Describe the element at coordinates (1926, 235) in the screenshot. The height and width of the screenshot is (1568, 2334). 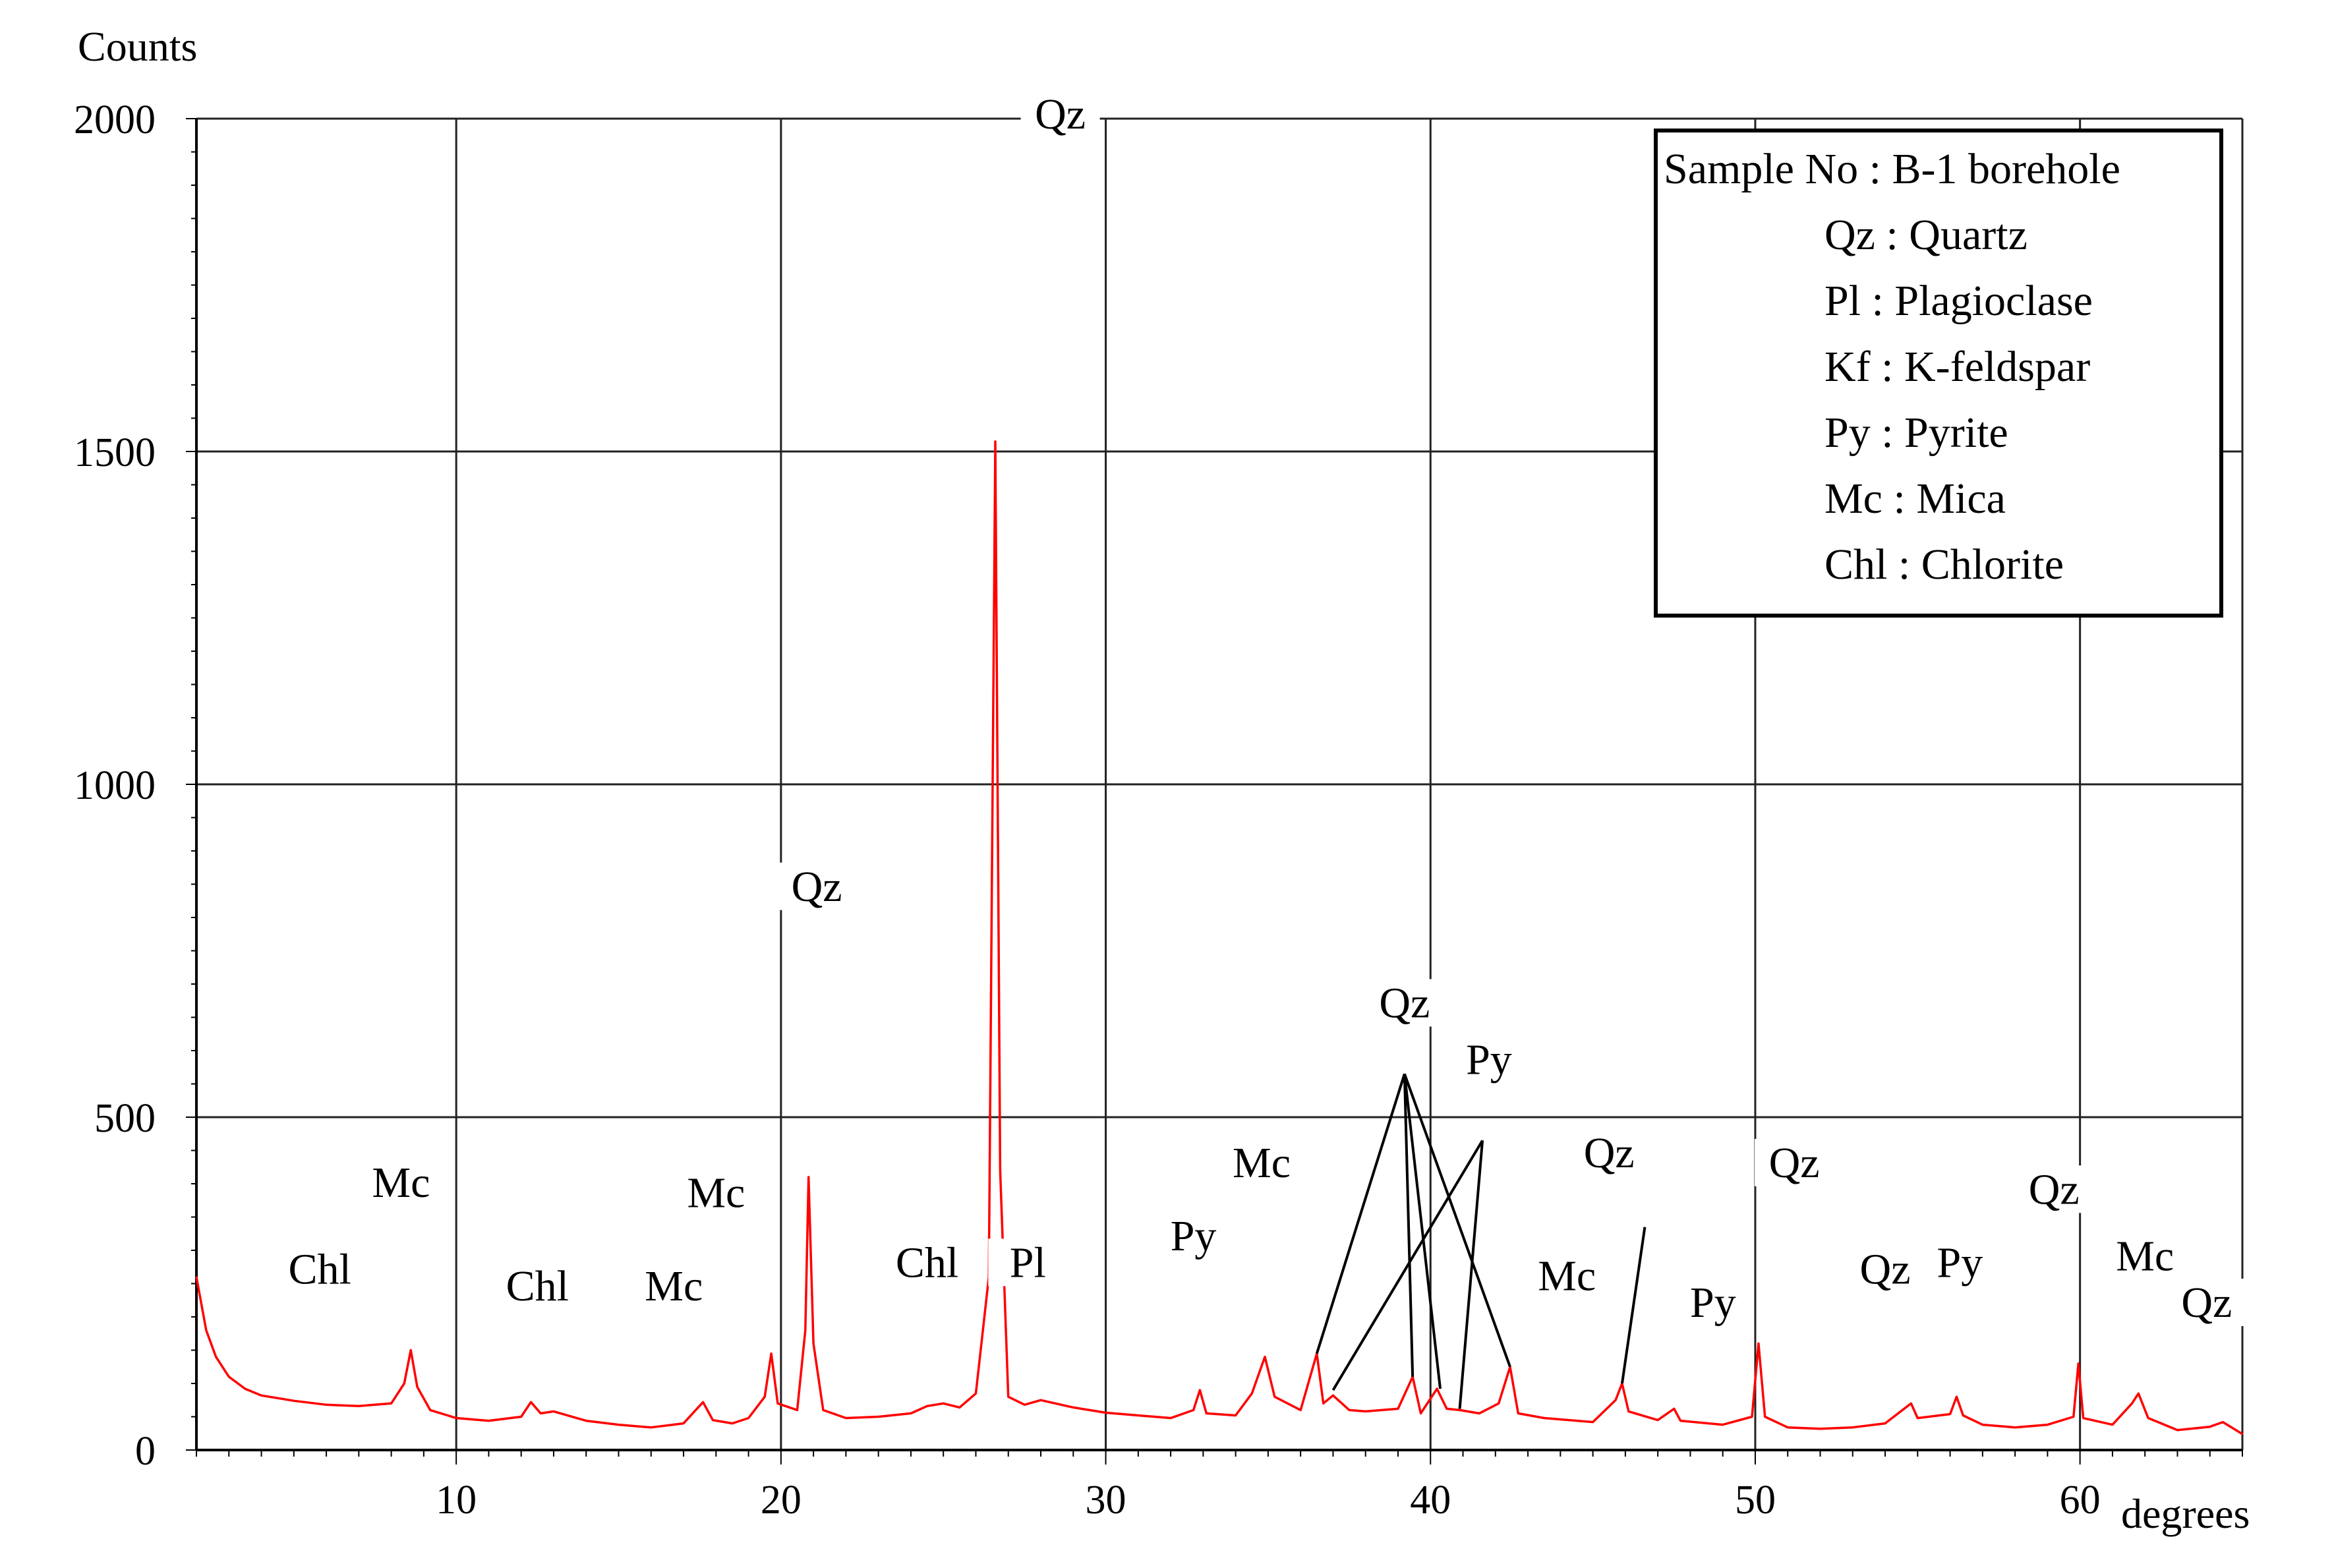
I see `legend-entry: Qz : Quartz` at that location.